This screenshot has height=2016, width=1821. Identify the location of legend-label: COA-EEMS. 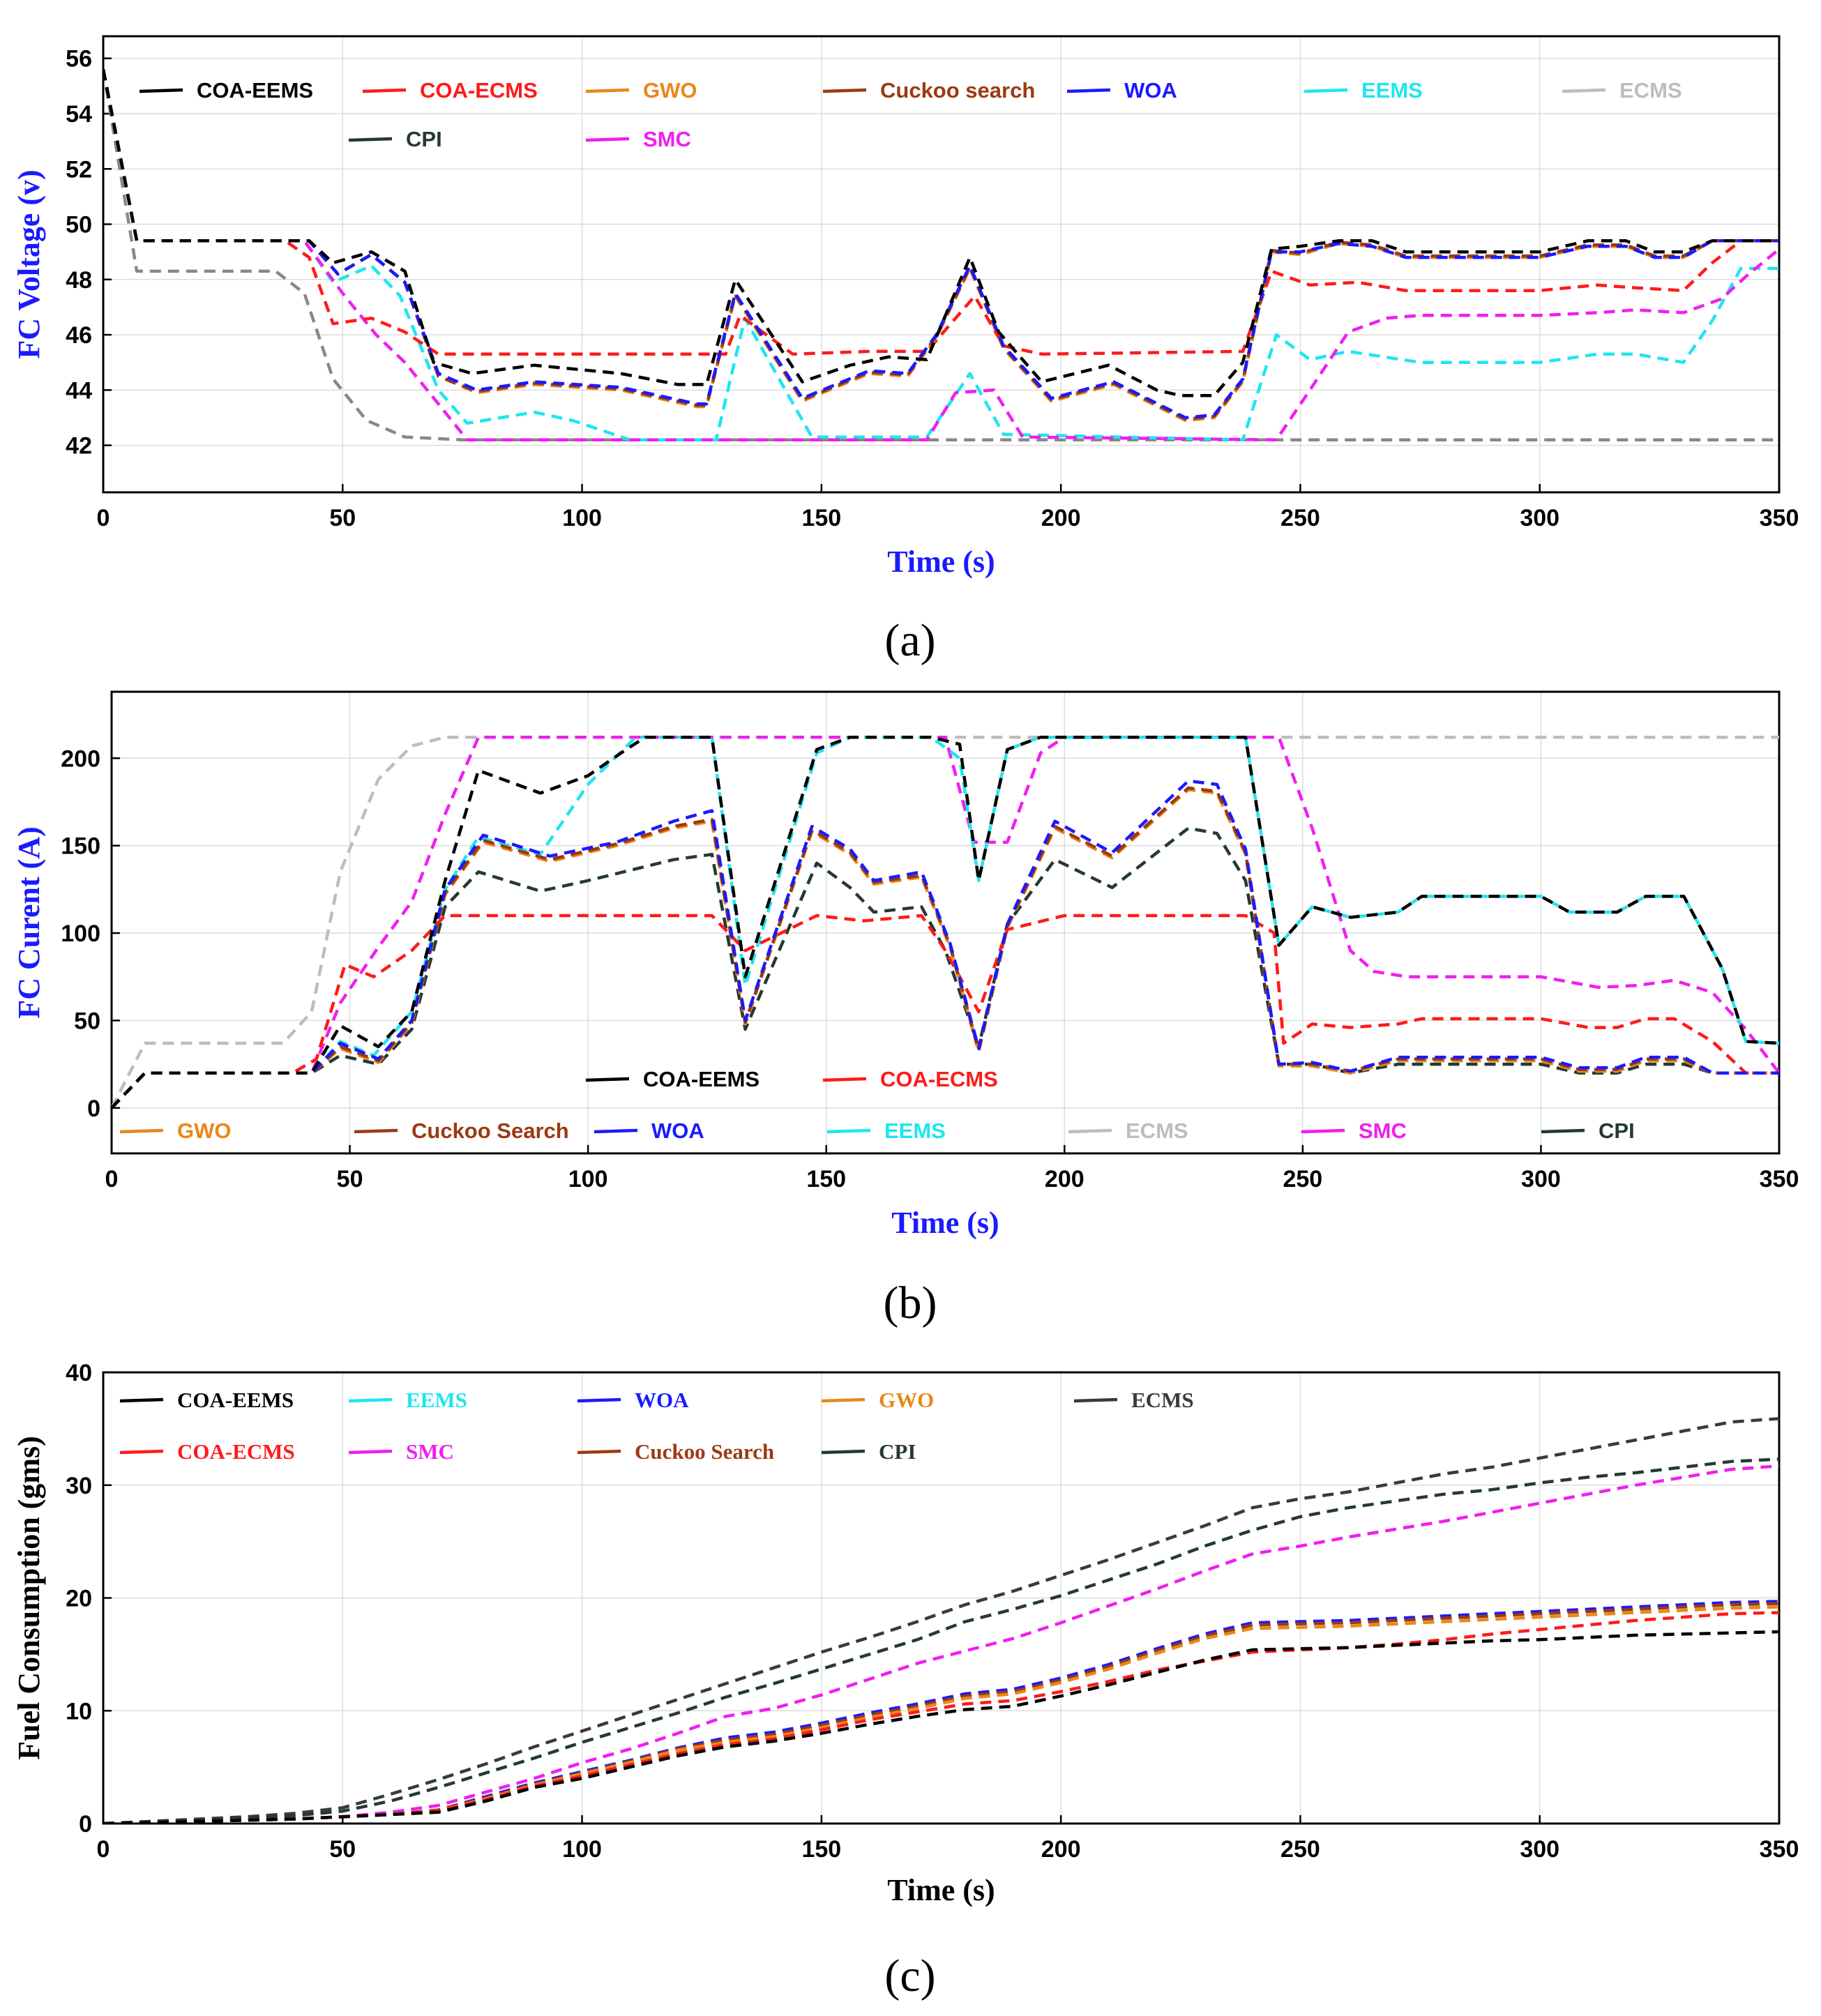
(255, 90).